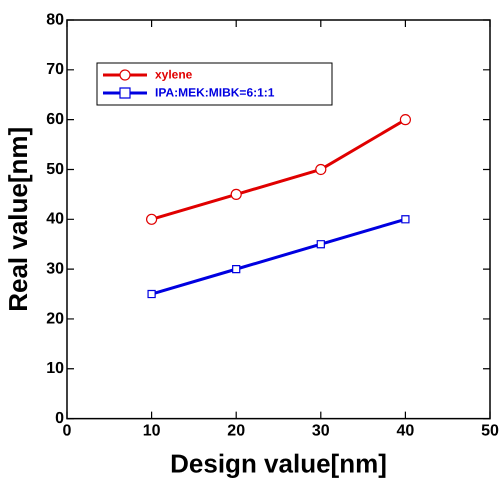  Describe the element at coordinates (278, 463) in the screenshot. I see `x-axis-title: Design value[nm]` at that location.